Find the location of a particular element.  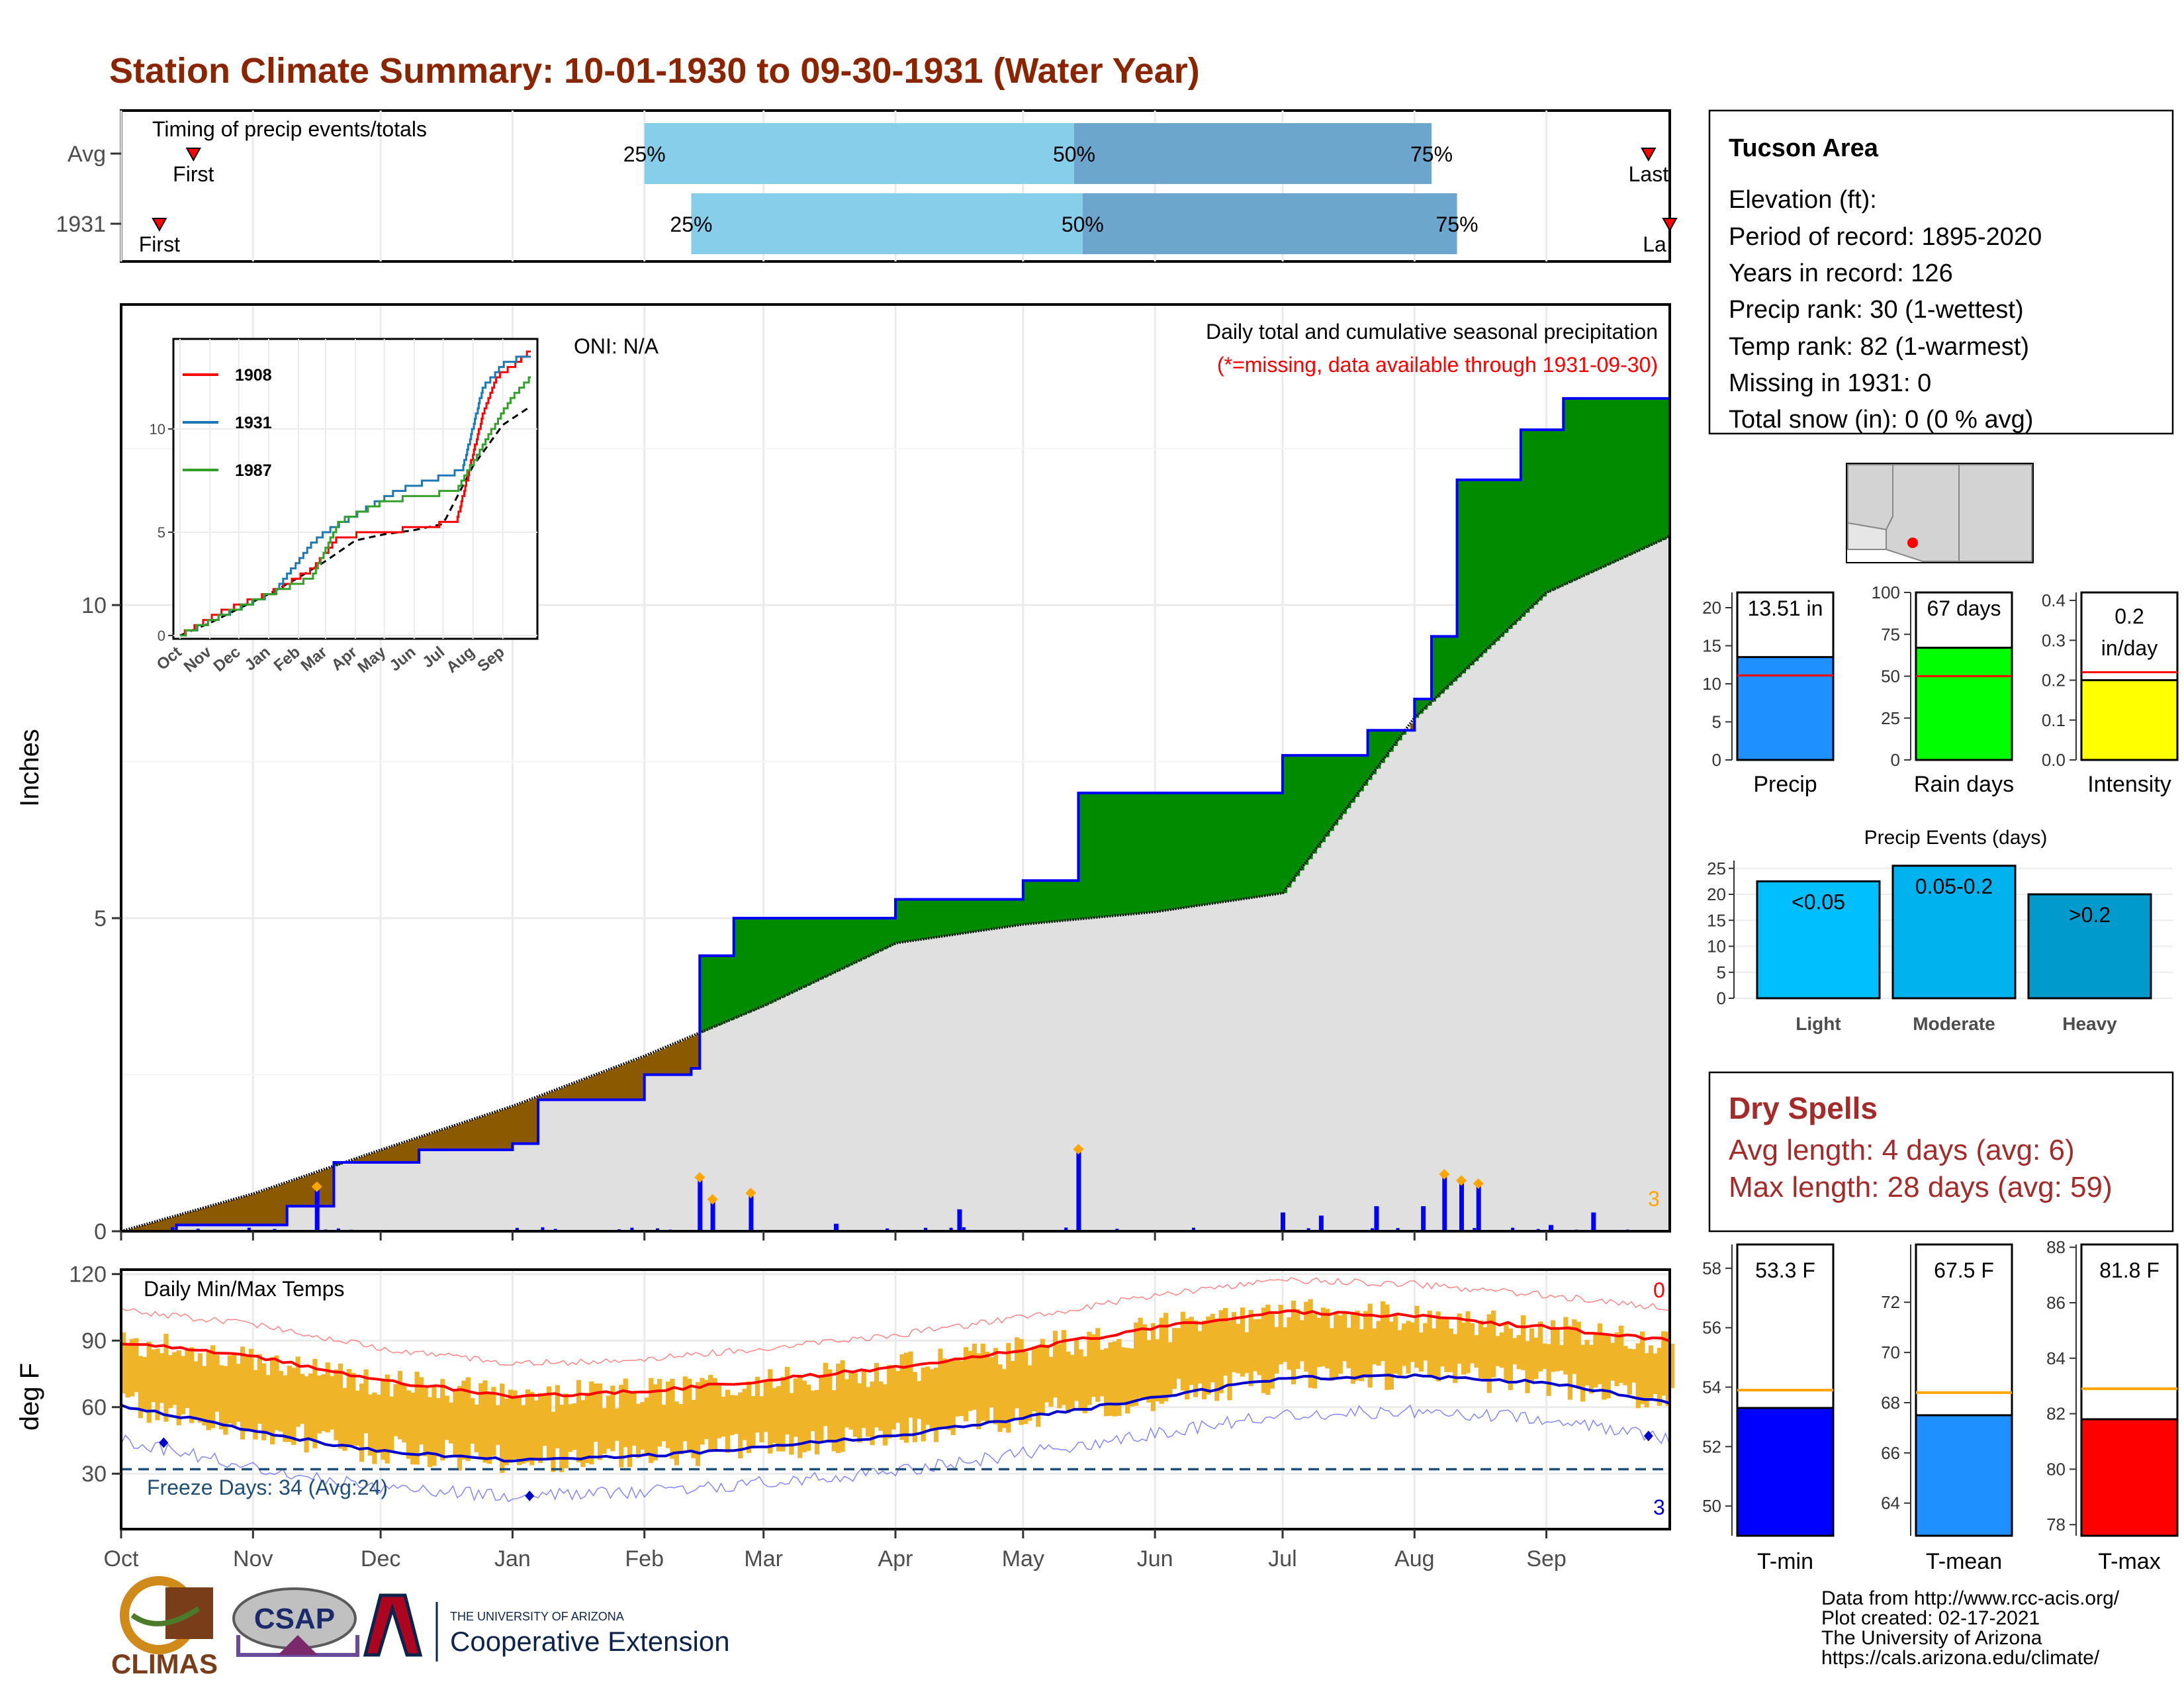

temp-bar-value-label: 81.8 F is located at coordinates (2129, 1270).